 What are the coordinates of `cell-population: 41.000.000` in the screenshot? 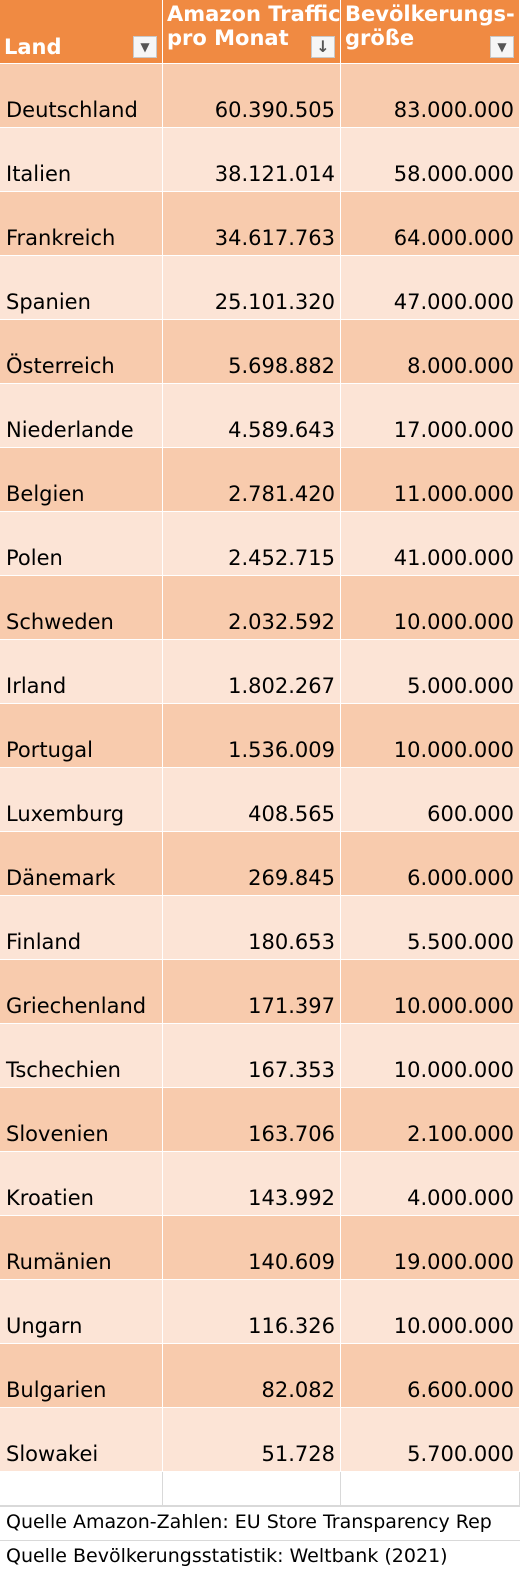 It's located at (430, 544).